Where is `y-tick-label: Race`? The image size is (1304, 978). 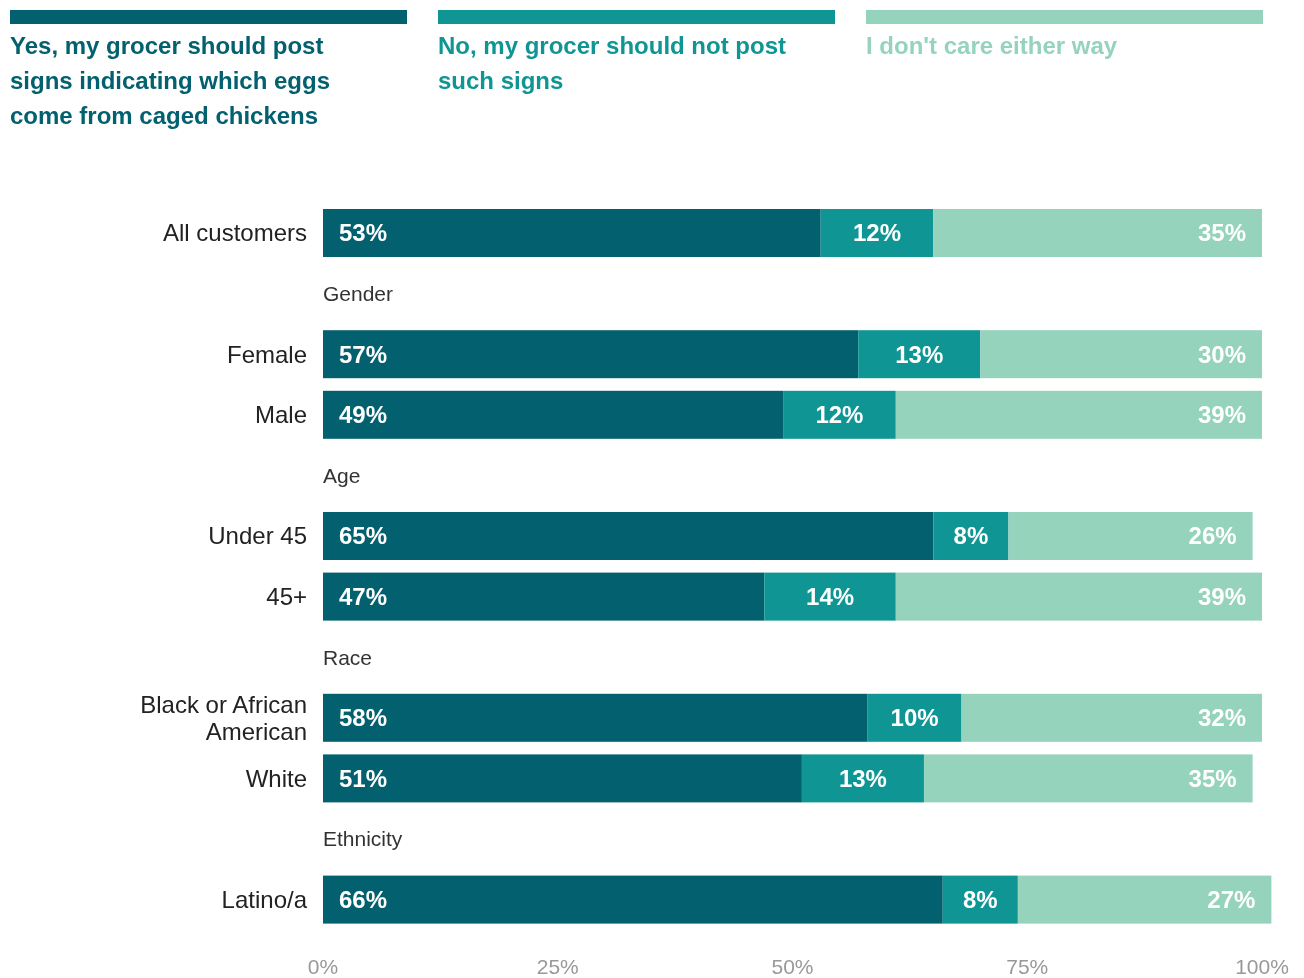 y-tick-label: Race is located at coordinates (348, 657).